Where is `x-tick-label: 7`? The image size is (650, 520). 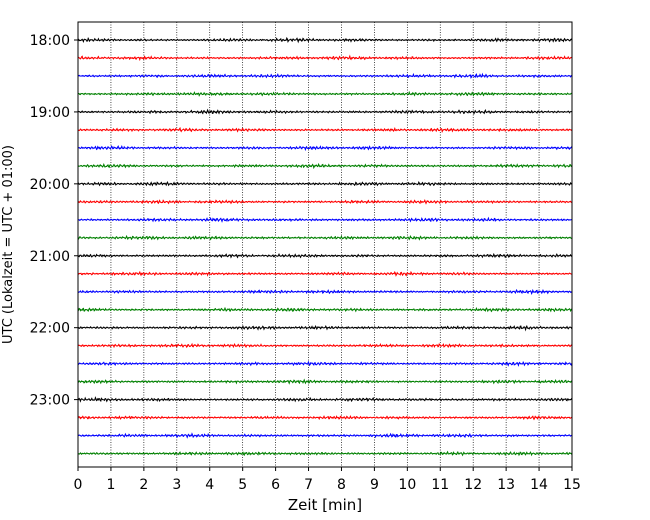
x-tick-label: 7 is located at coordinates (308, 485).